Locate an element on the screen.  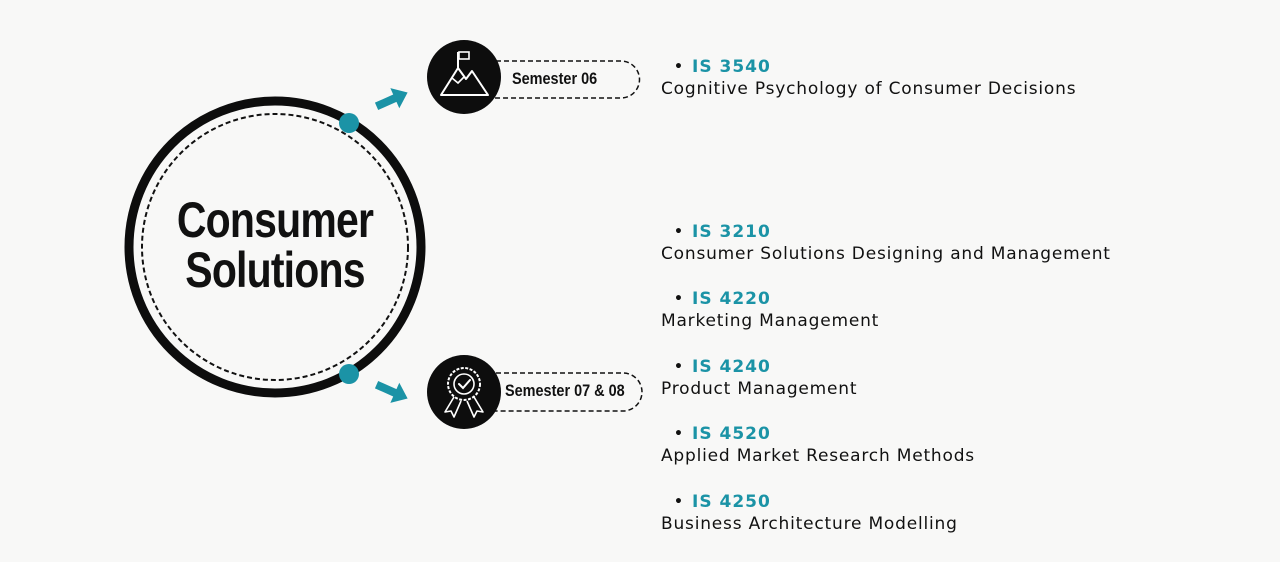
course-name: Marketing Management is located at coordinates (770, 321).